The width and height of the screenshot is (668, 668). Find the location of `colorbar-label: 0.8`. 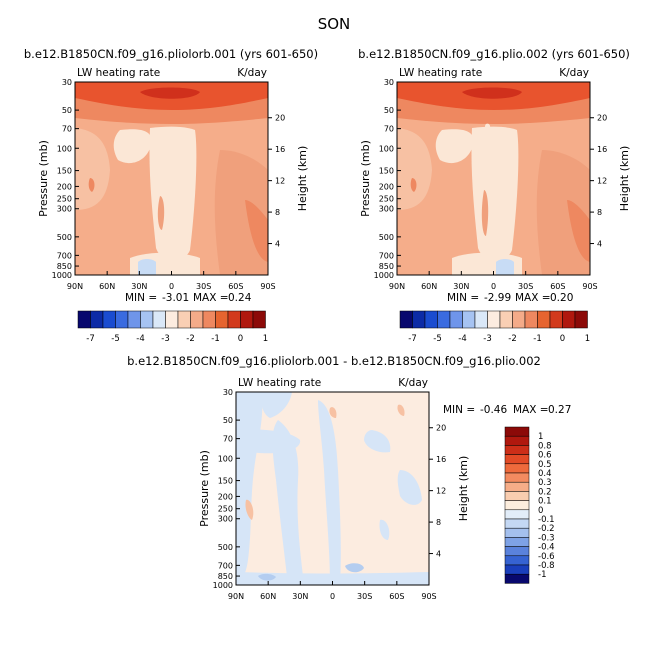

colorbar-label: 0.8 is located at coordinates (545, 446).